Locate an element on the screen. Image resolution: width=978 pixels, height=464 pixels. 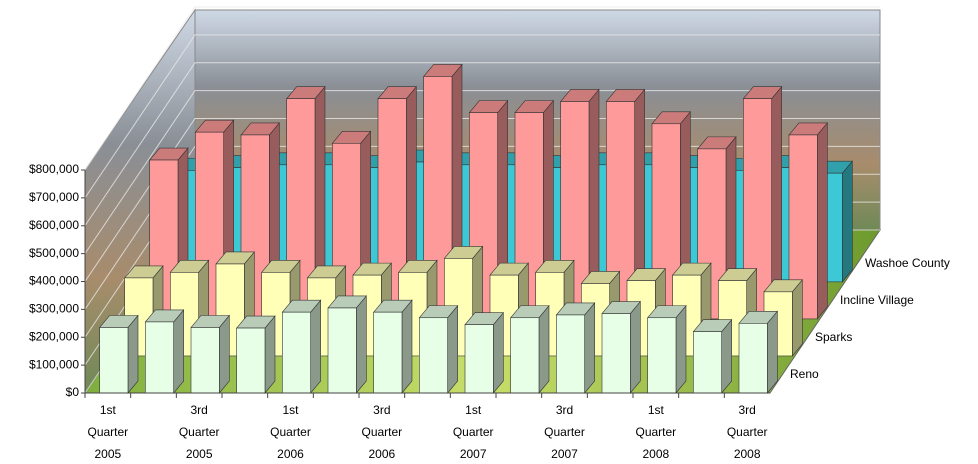
series-label: Sparks is located at coordinates (833, 337).